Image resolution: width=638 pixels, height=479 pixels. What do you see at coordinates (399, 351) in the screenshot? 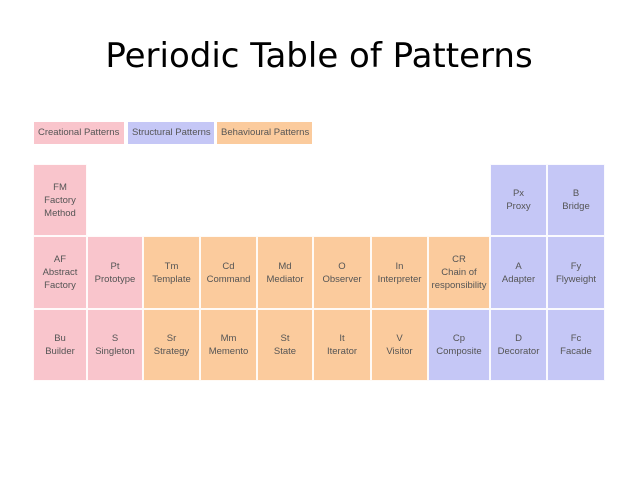
I see `element-name: Visitor` at bounding box center [399, 351].